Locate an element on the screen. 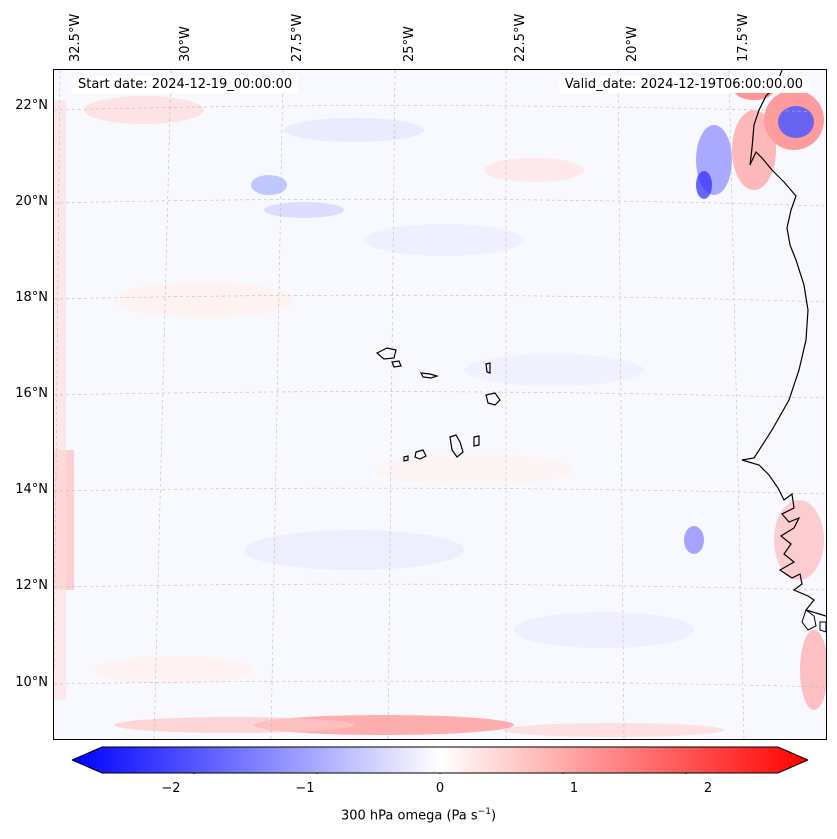  island-sal is located at coordinates (488, 368).